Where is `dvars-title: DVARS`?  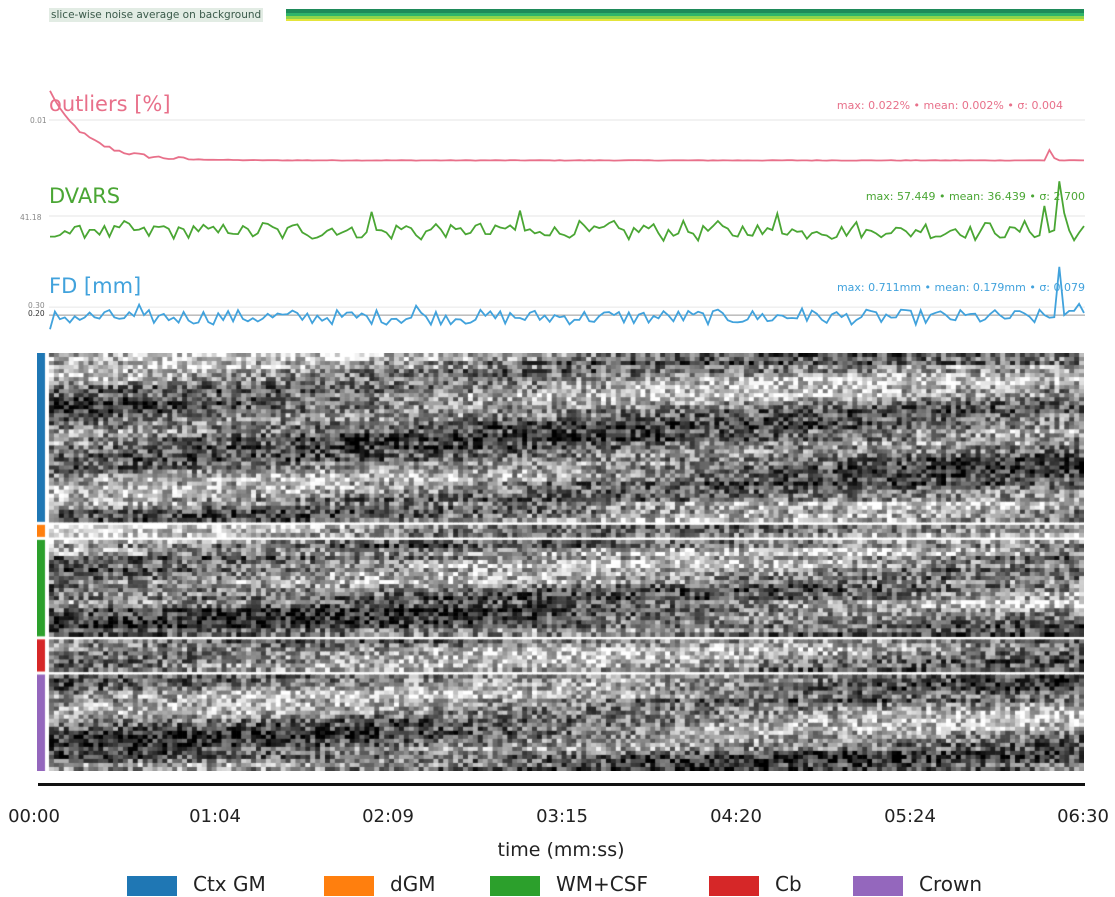 dvars-title: DVARS is located at coordinates (85, 196).